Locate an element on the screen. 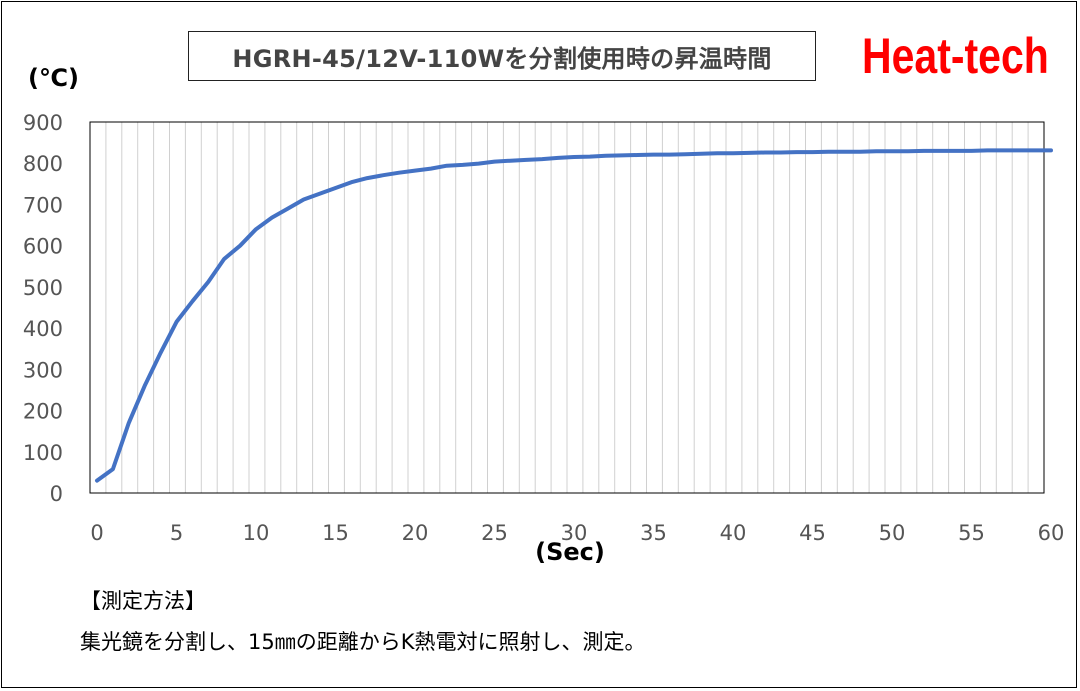 The height and width of the screenshot is (691, 1080). x-tick-label: 50 is located at coordinates (892, 533).